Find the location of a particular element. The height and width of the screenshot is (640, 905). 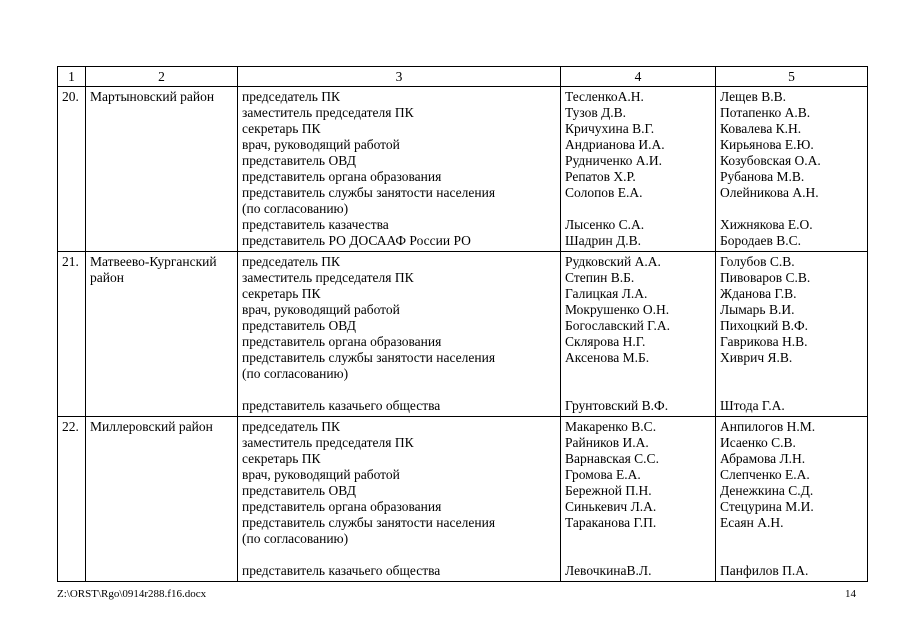

district-cell: Миллеровский район is located at coordinates (161, 499).